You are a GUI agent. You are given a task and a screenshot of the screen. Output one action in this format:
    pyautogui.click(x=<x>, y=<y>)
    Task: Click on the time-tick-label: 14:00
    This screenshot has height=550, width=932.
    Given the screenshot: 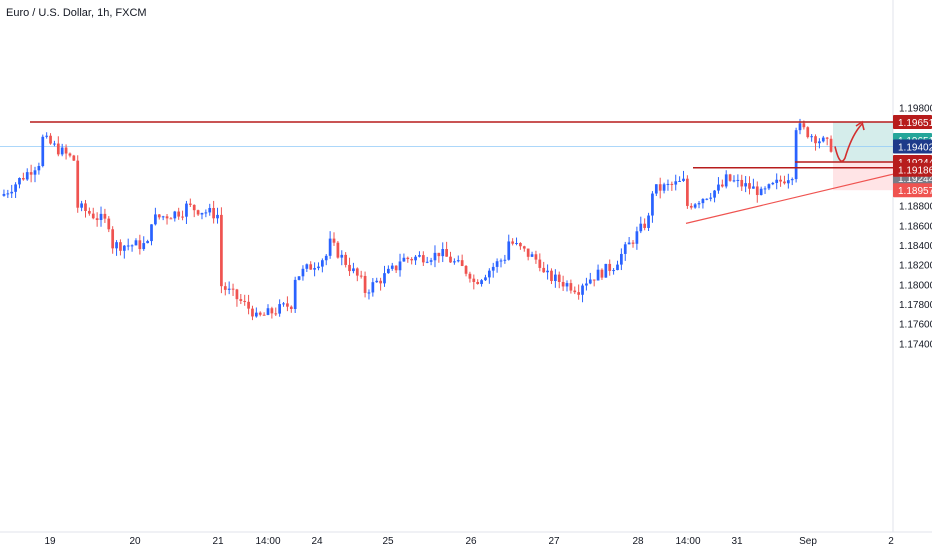 What is the action you would take?
    pyautogui.click(x=687, y=541)
    